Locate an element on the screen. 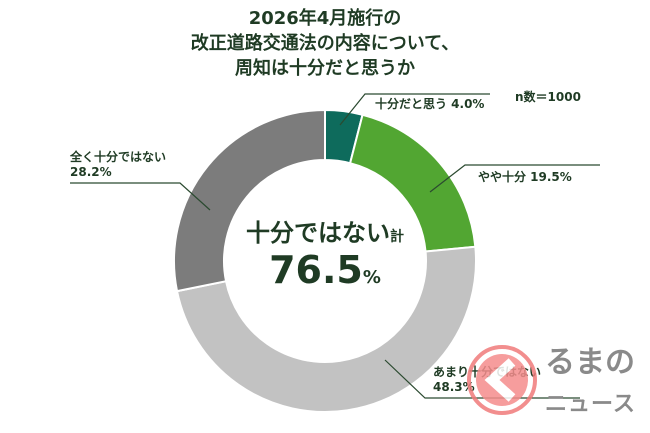 The width and height of the screenshot is (650, 433). center-value-number: 76.5 is located at coordinates (316, 270).